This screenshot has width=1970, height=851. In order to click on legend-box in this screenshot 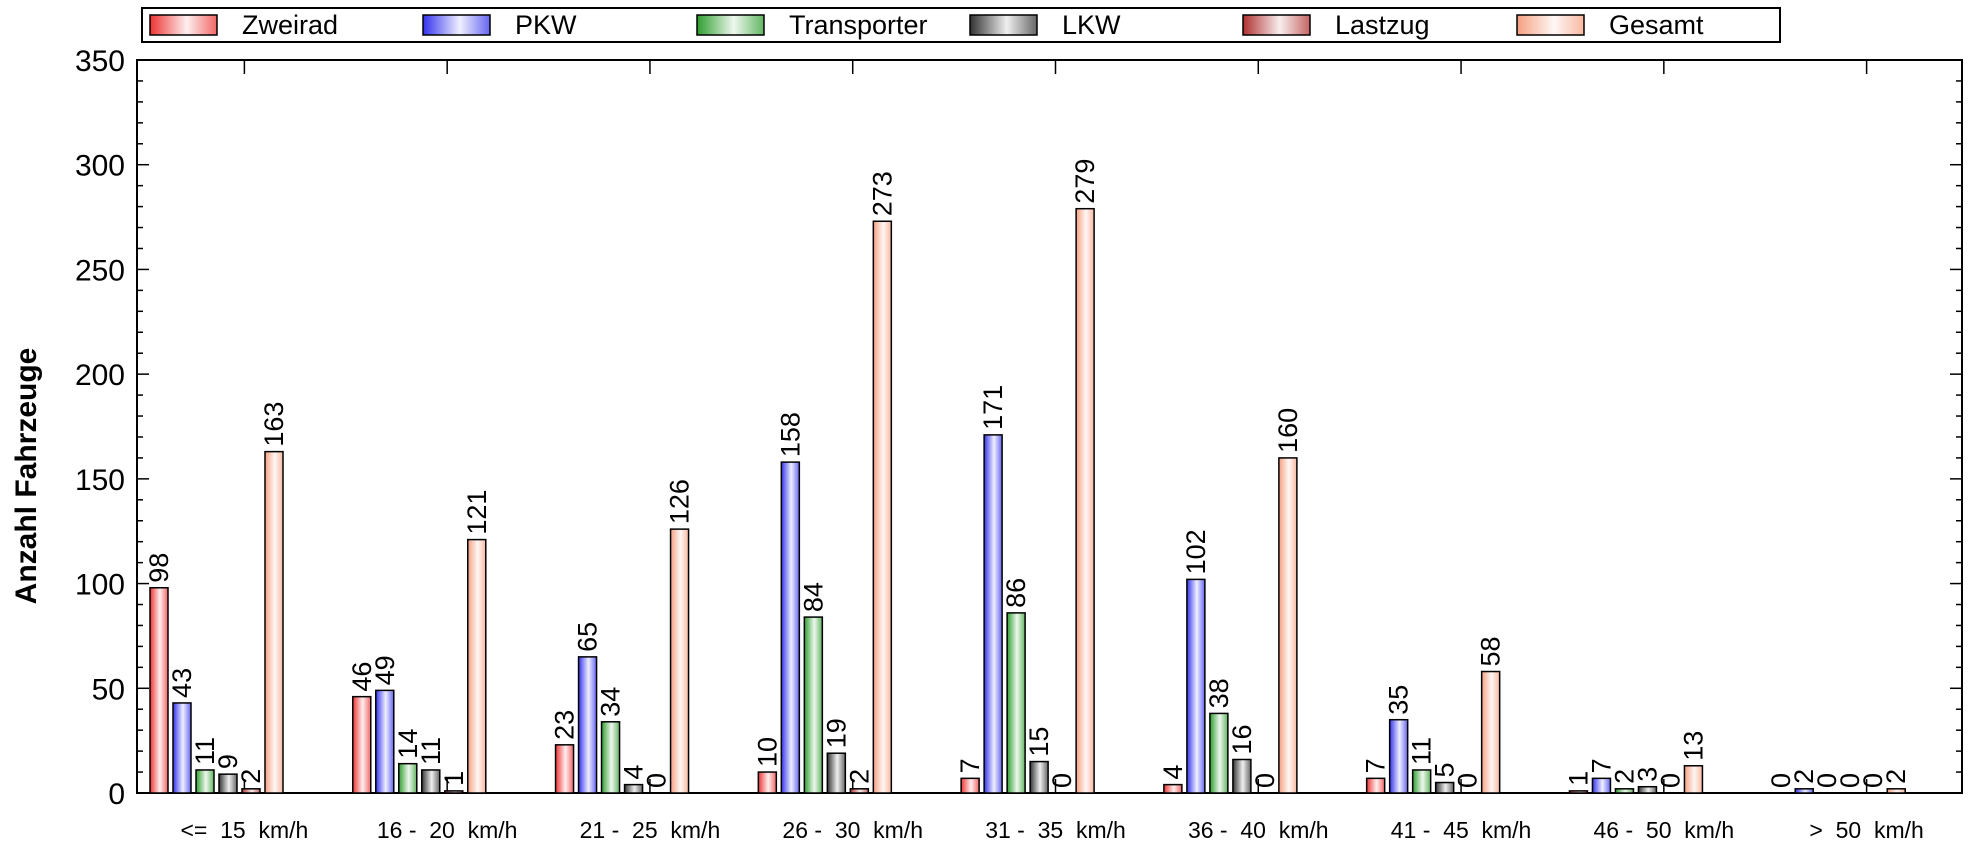, I will do `click(961, 25)`.